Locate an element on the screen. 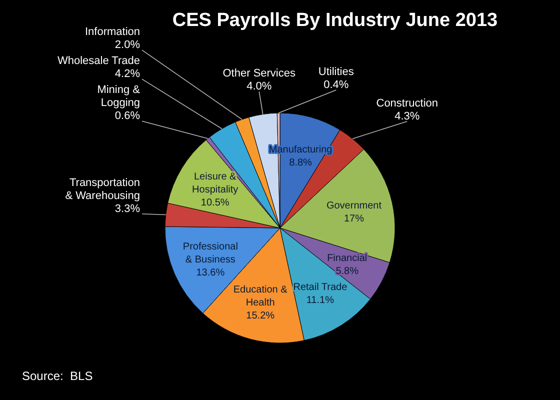 The image size is (560, 400). slice-label: Other Services is located at coordinates (259, 74).